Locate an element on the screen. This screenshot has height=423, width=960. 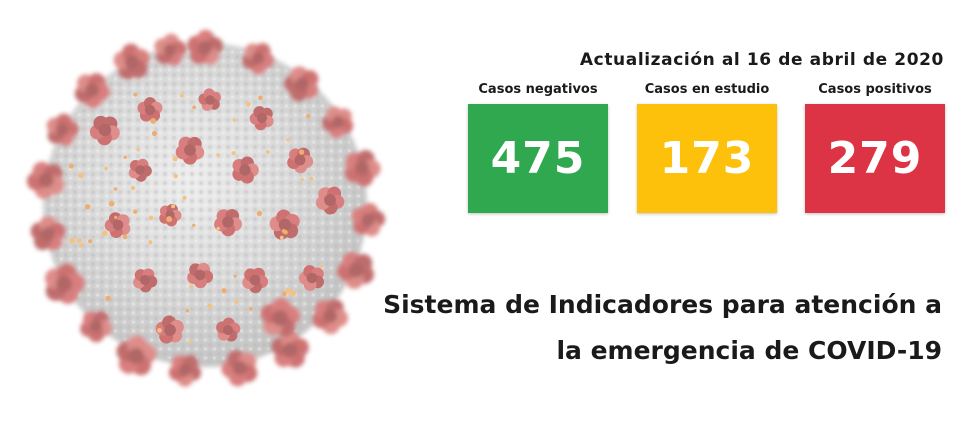
indicator-positive-cases: Casos positivos 279 is located at coordinates (875, 146).